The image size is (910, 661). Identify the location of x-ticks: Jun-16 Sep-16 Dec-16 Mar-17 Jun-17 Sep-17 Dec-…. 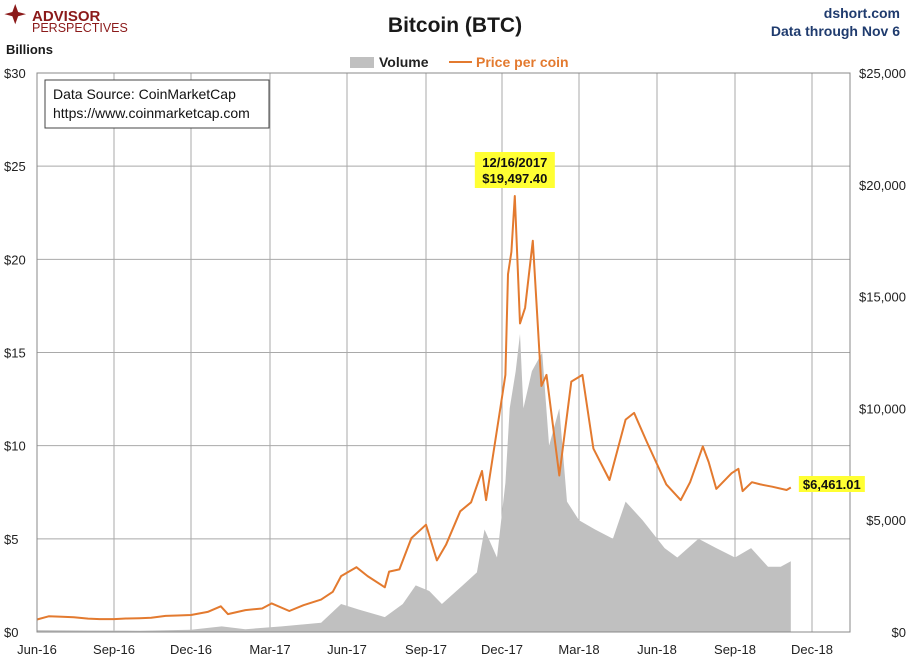
(425, 649).